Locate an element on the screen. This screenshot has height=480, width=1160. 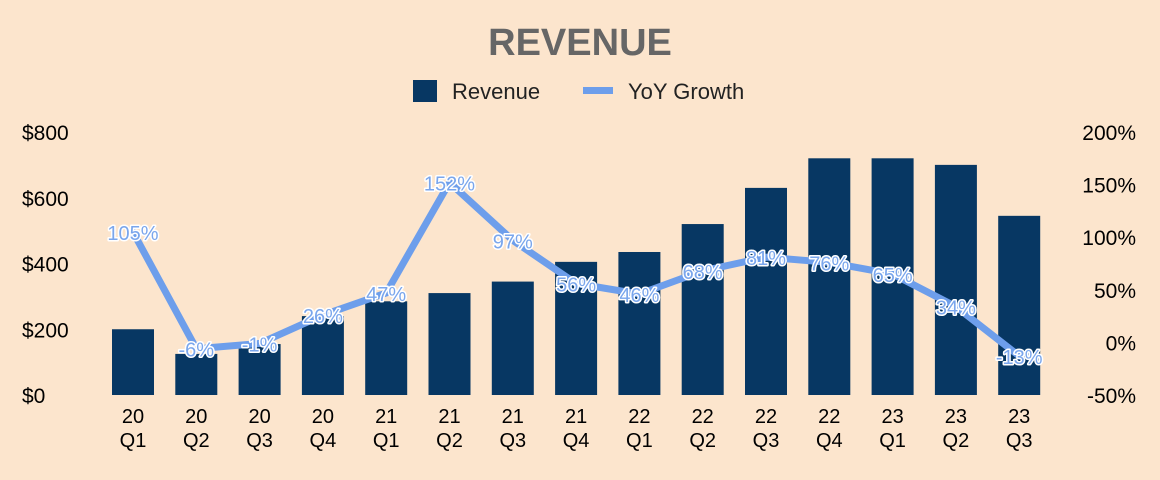
yoy-data-label: 46% is located at coordinates (639, 296).